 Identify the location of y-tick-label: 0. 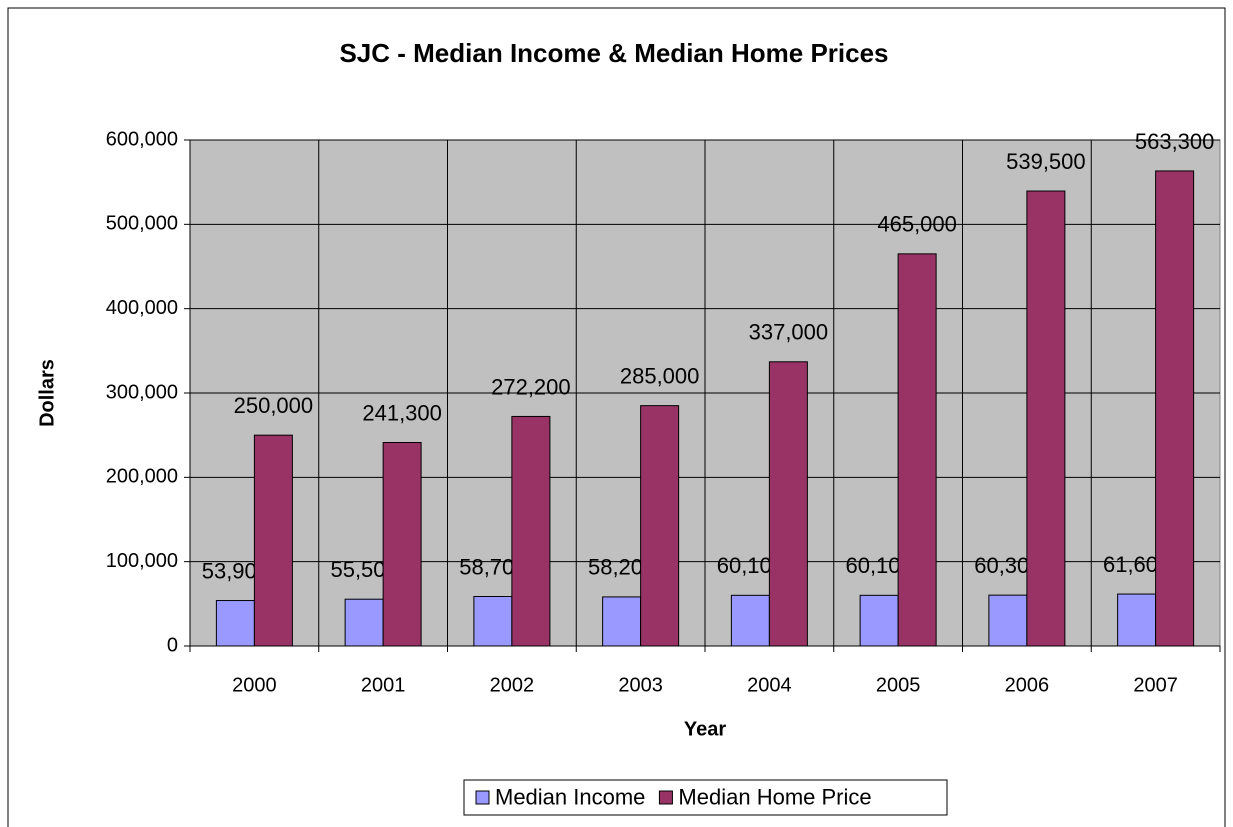
(172, 645).